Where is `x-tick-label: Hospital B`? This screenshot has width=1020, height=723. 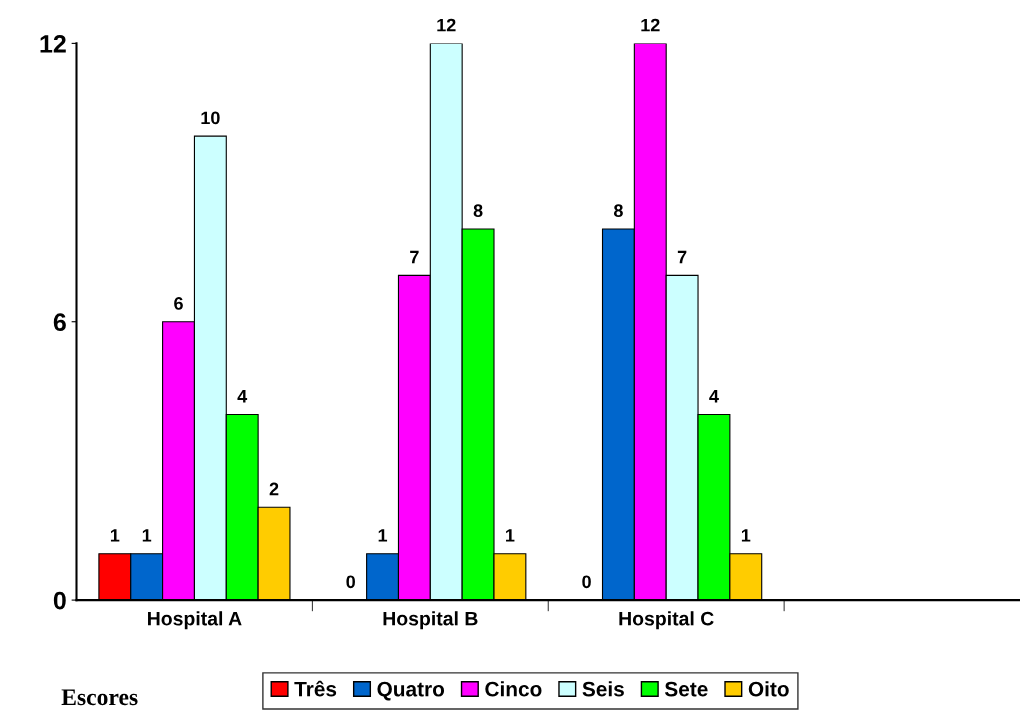
x-tick-label: Hospital B is located at coordinates (430, 620).